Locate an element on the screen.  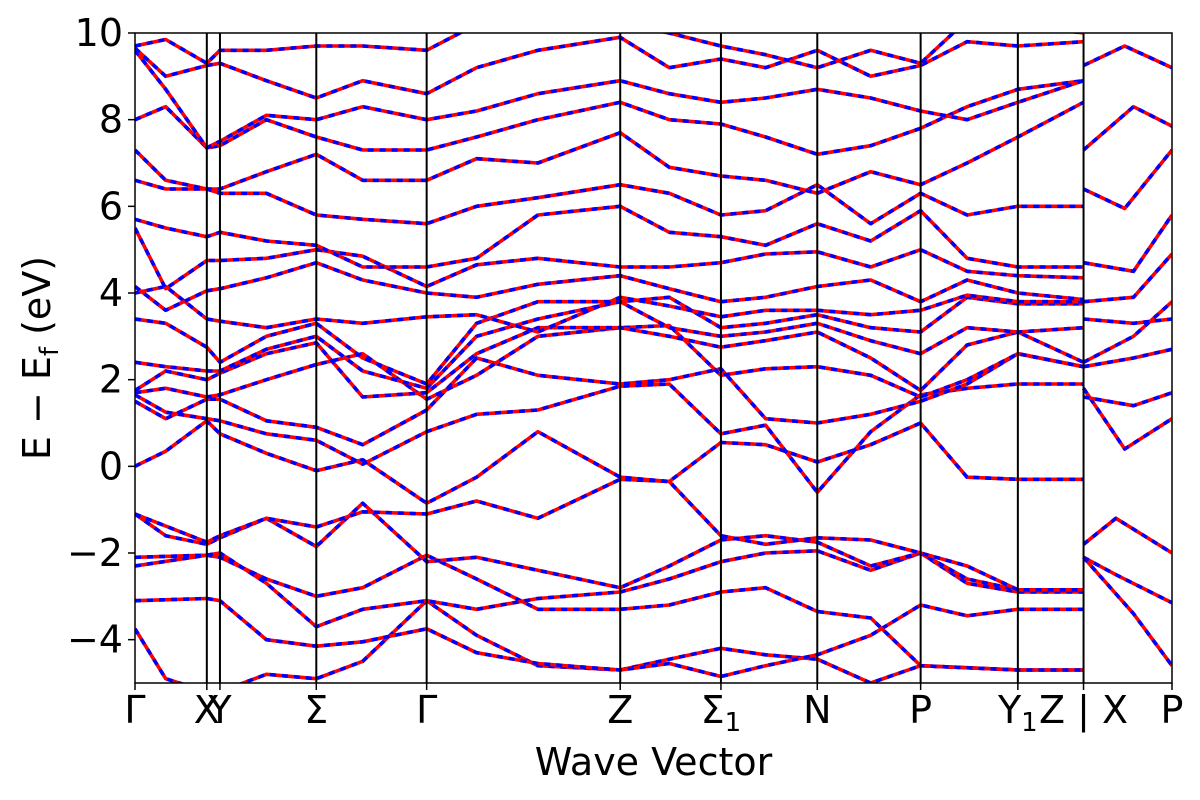
x-tick-label: Y1 is located at coordinates (1017, 713).